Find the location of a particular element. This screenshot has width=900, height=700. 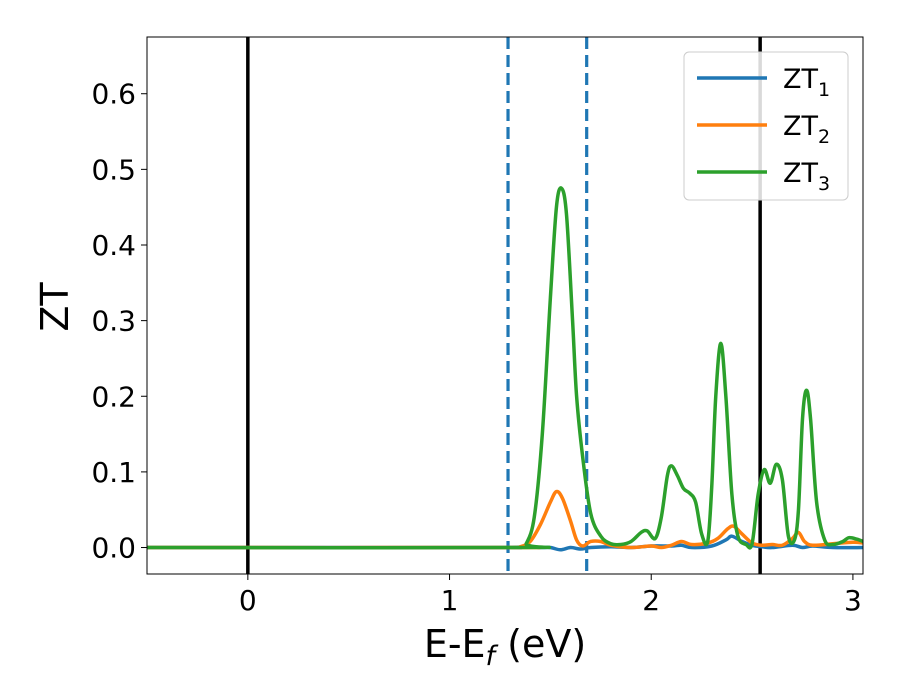

y-tick-label: 0.4 is located at coordinates (113, 245).